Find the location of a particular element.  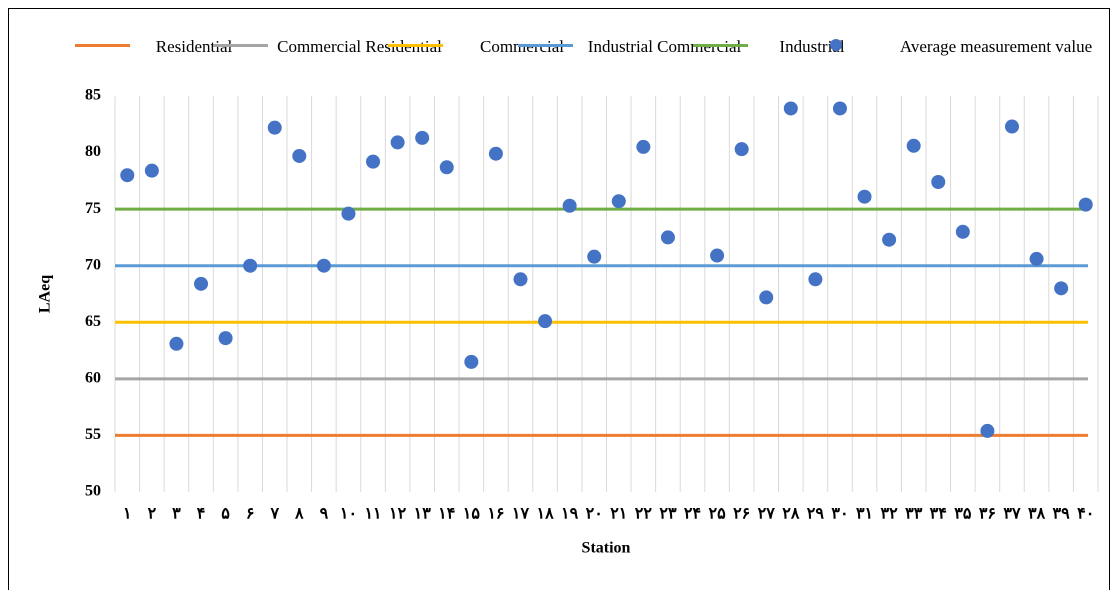

y-axis-label: LAeq is located at coordinates (45, 294).